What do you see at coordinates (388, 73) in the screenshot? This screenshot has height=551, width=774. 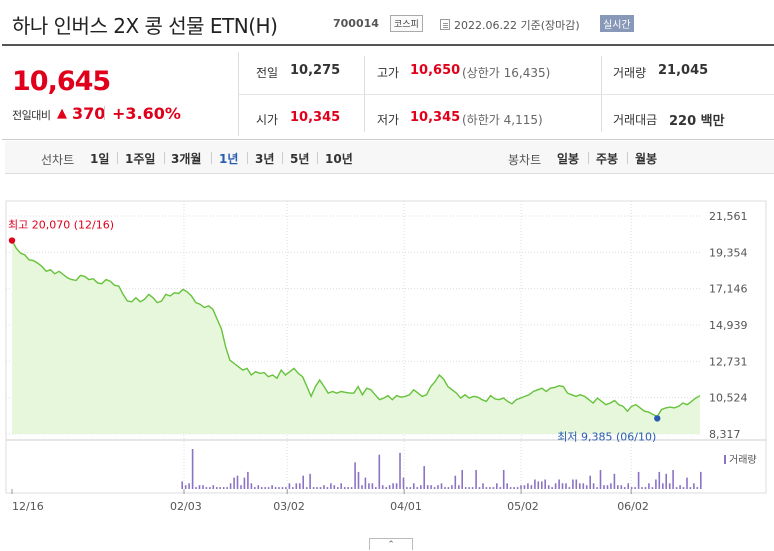 I see `high-label: 고가` at bounding box center [388, 73].